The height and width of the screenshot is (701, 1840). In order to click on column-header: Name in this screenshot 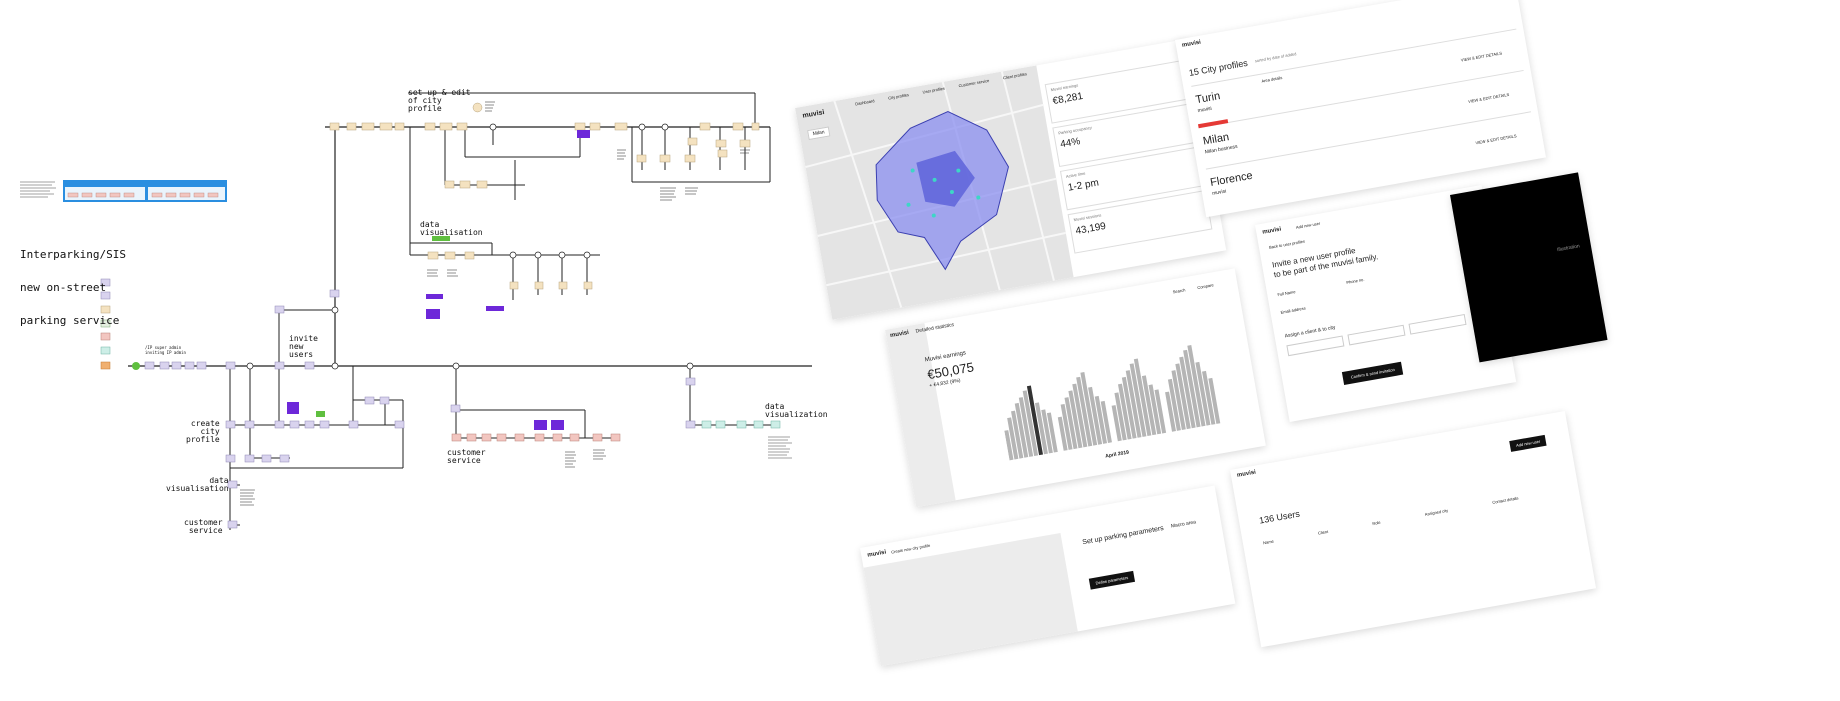, I will do `click(1268, 542)`.